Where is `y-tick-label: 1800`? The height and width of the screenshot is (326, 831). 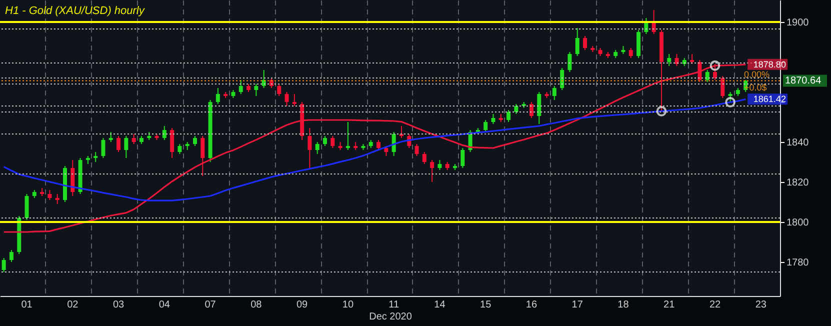
y-tick-label: 1800 is located at coordinates (798, 223).